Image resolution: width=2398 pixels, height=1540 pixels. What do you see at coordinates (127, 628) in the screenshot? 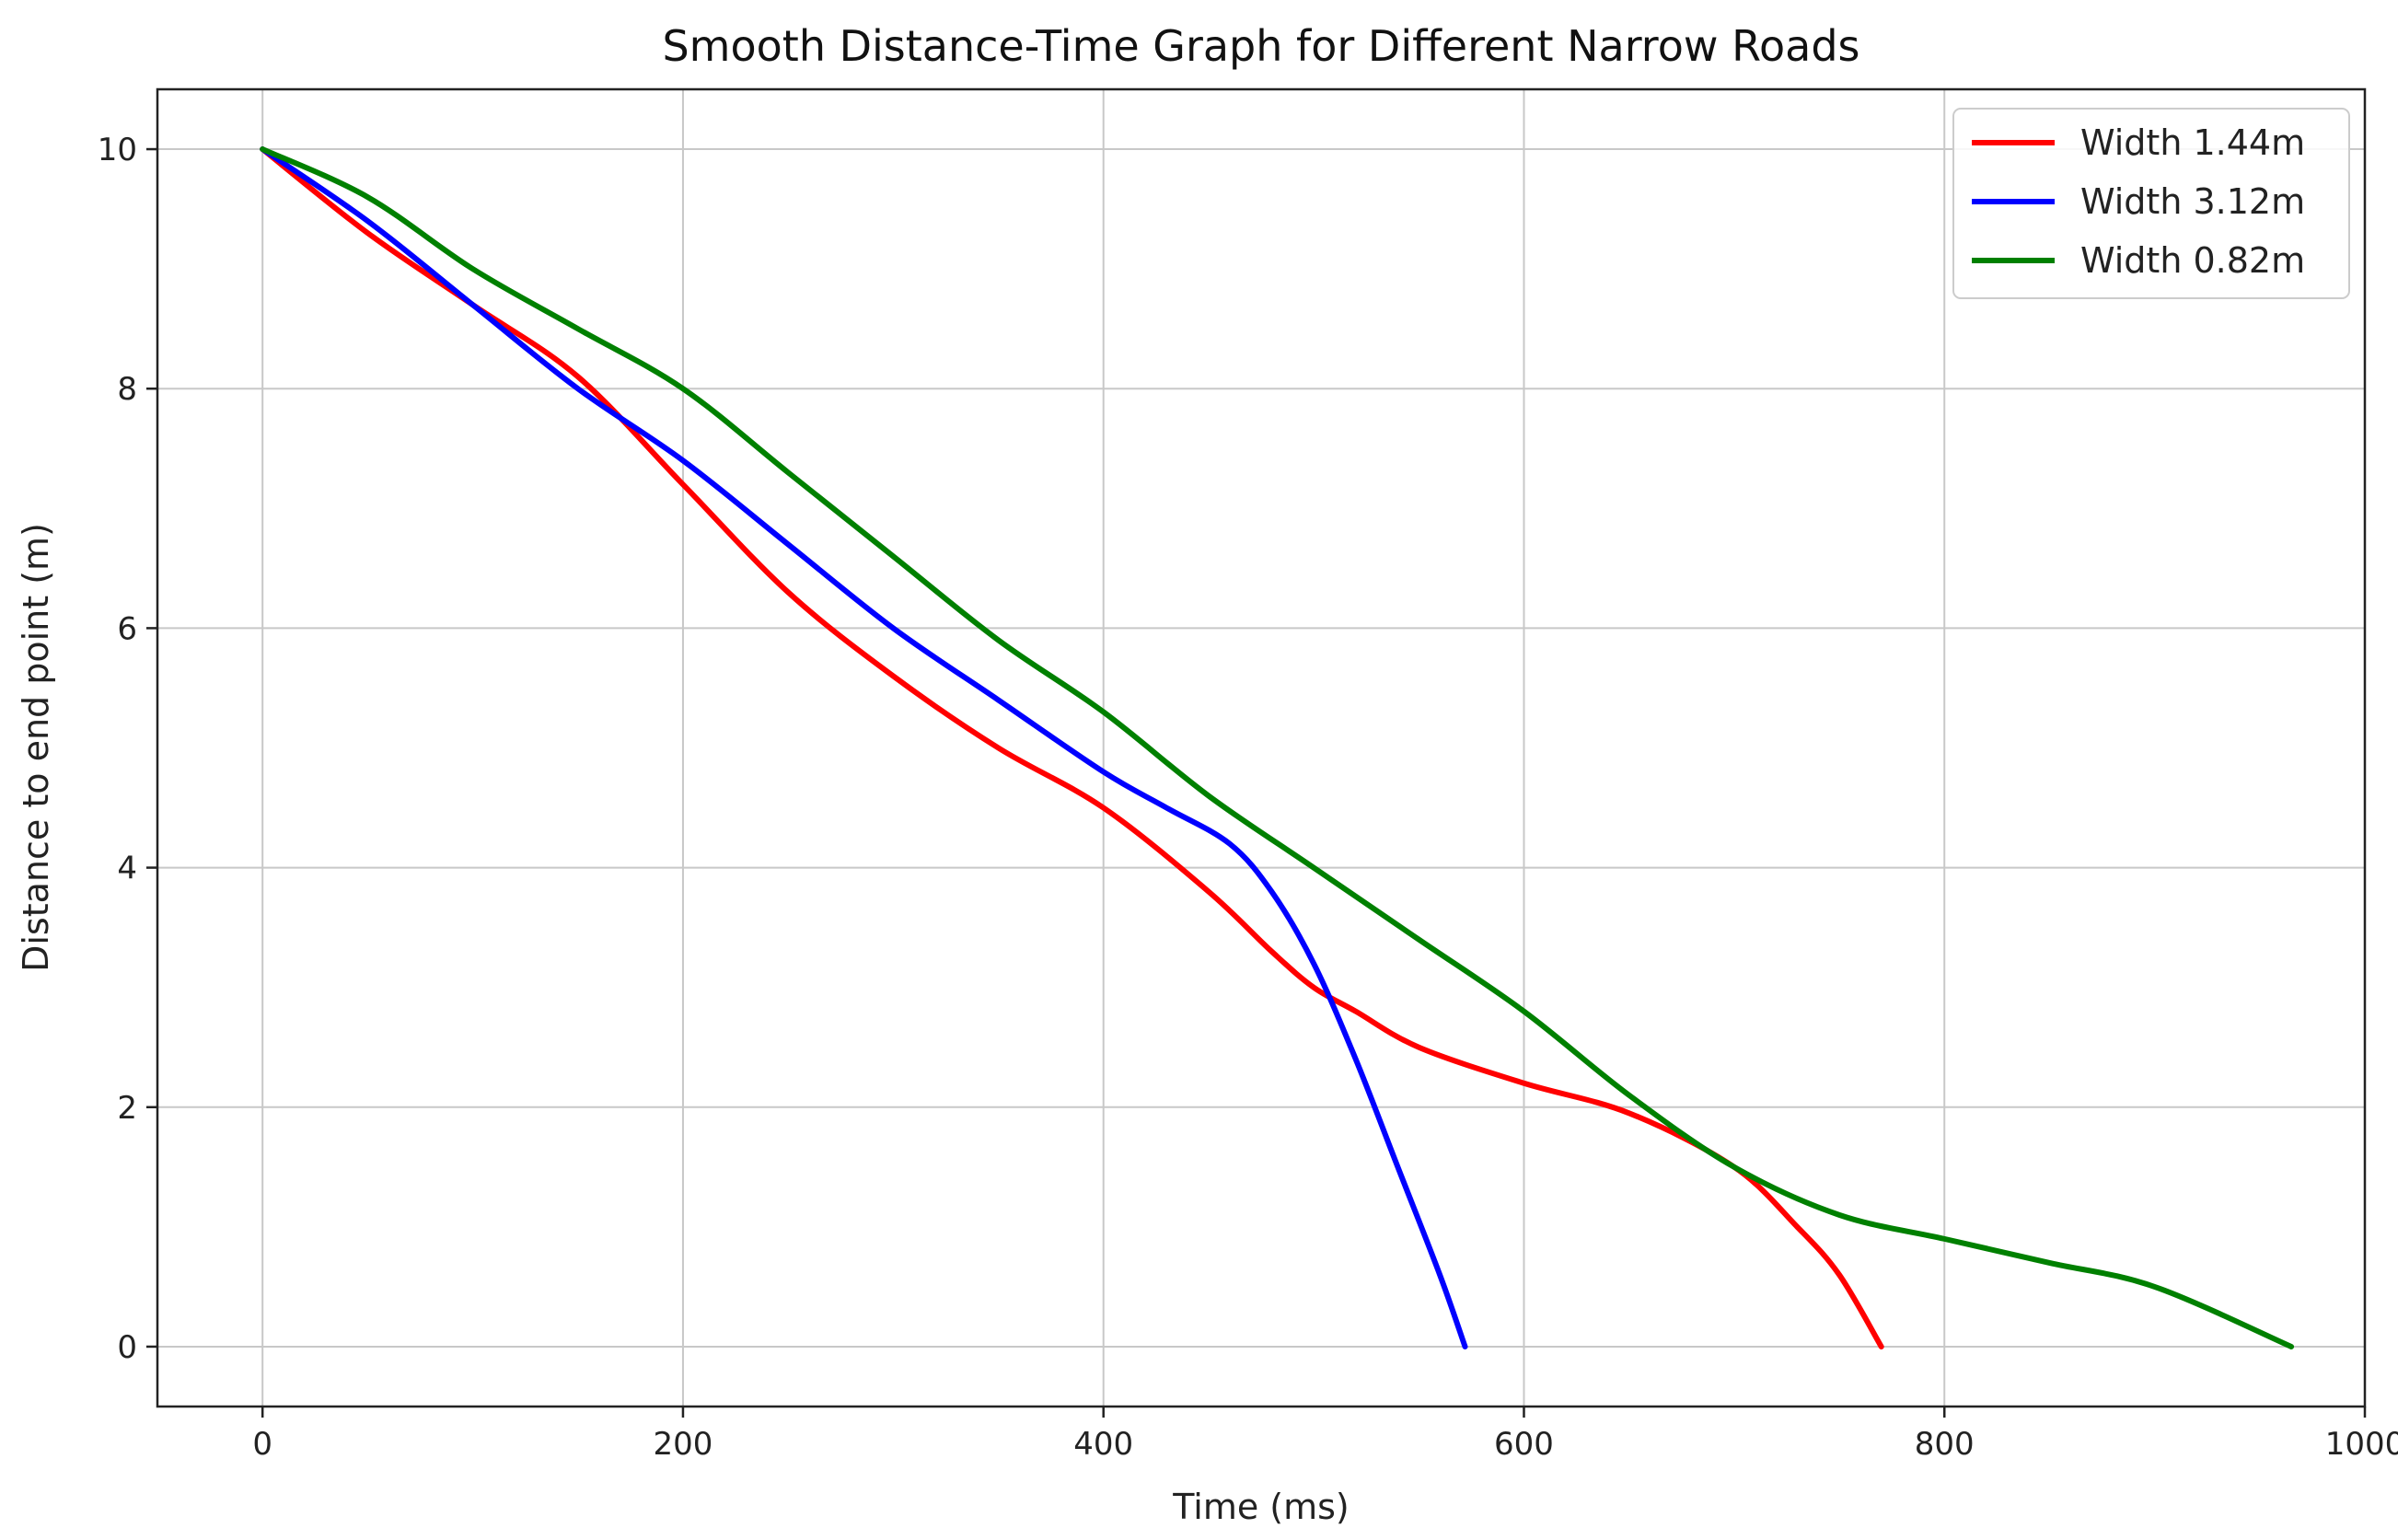
I see `y-tick-label-3: 6` at bounding box center [127, 628].